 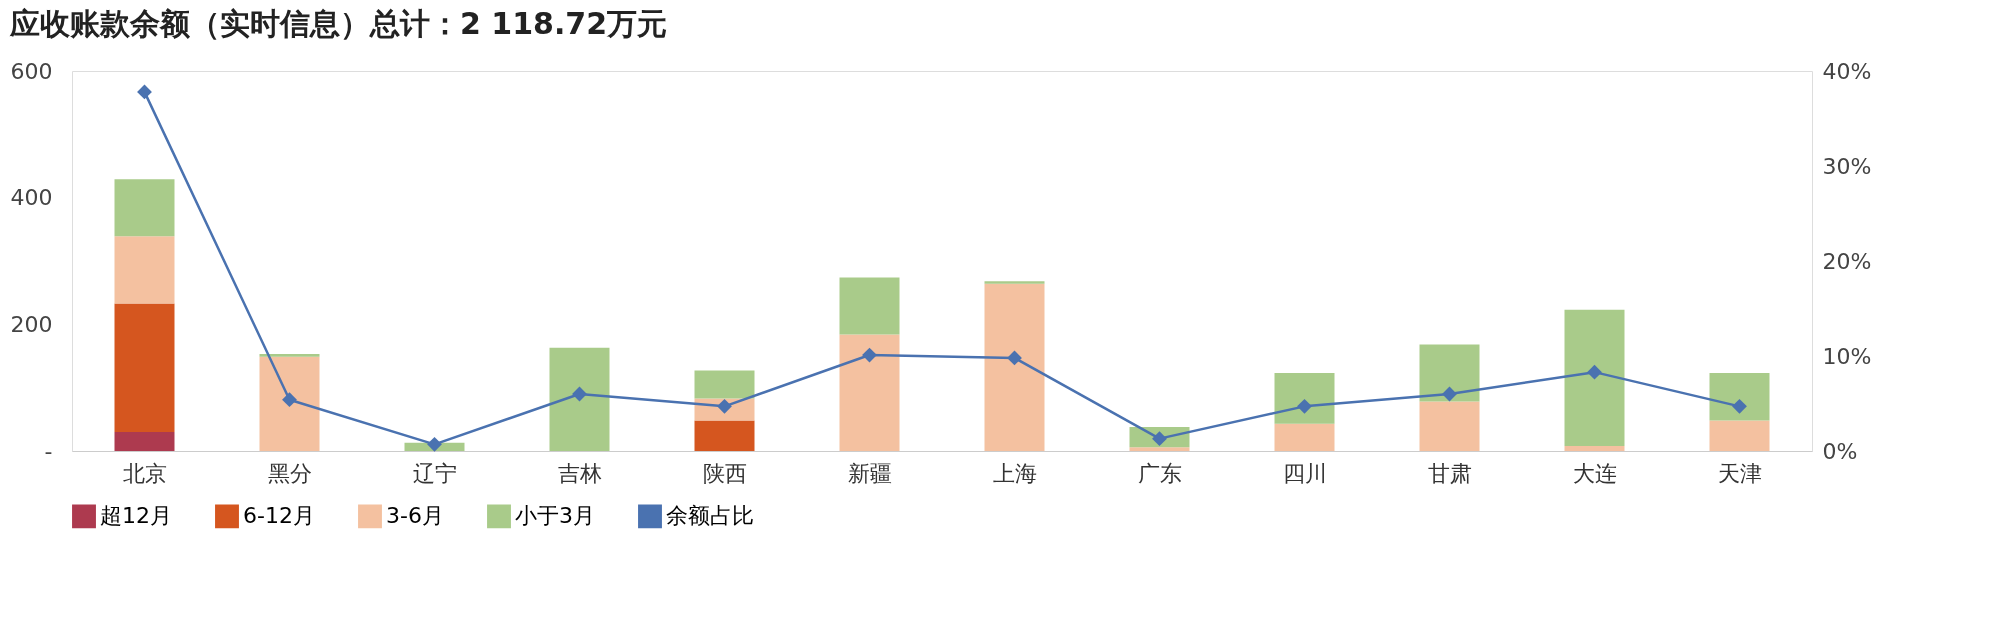 I want to click on x-tick-label: 大连, so click(x=1594, y=473).